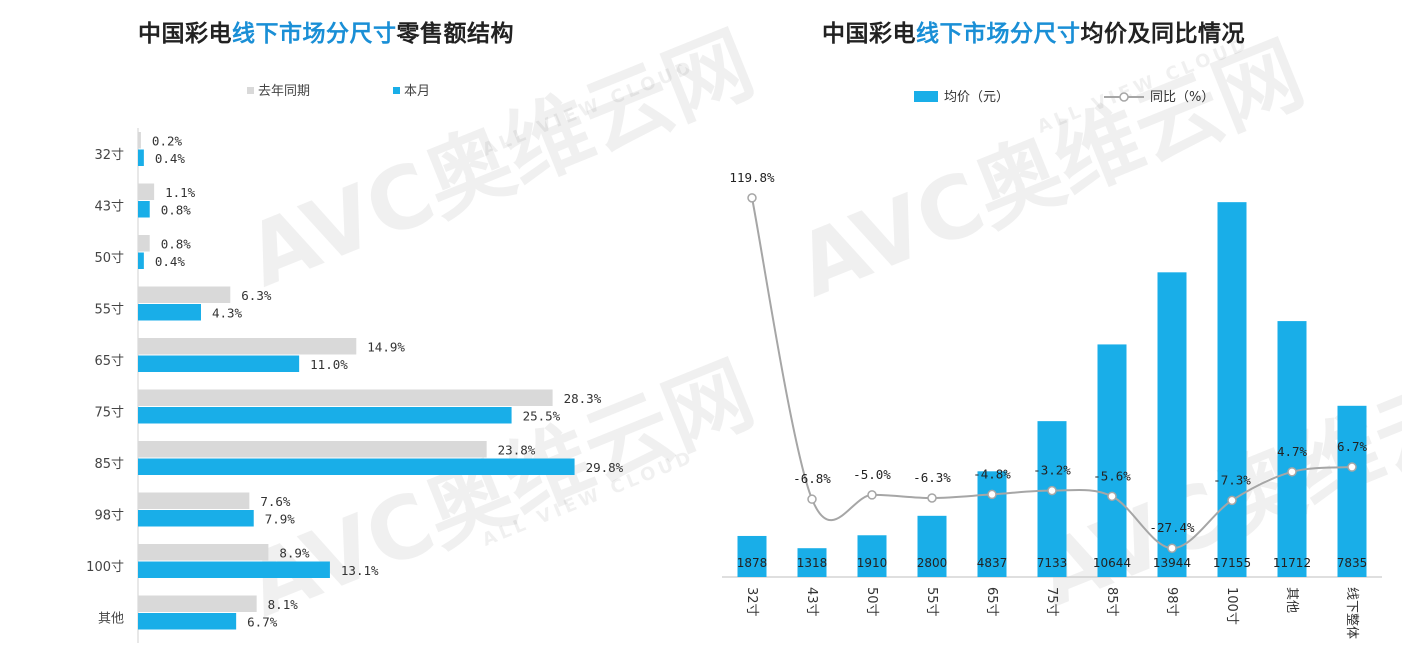 This screenshot has height=656, width=1402. What do you see at coordinates (542, 416) in the screenshot?
I see `data-label: 25.5%` at bounding box center [542, 416].